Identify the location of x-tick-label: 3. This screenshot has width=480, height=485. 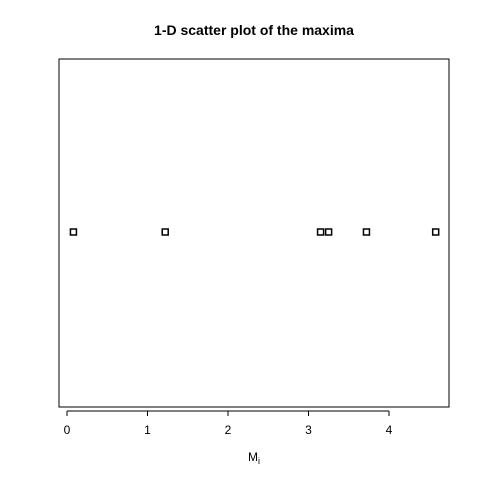
(308, 430).